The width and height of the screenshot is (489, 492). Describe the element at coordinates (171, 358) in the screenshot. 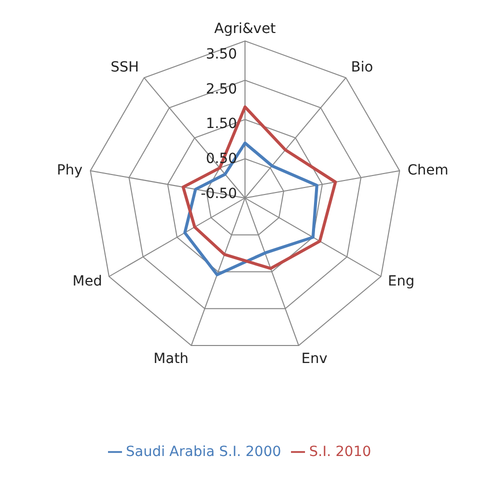

I see `spoke-label: Math` at that location.